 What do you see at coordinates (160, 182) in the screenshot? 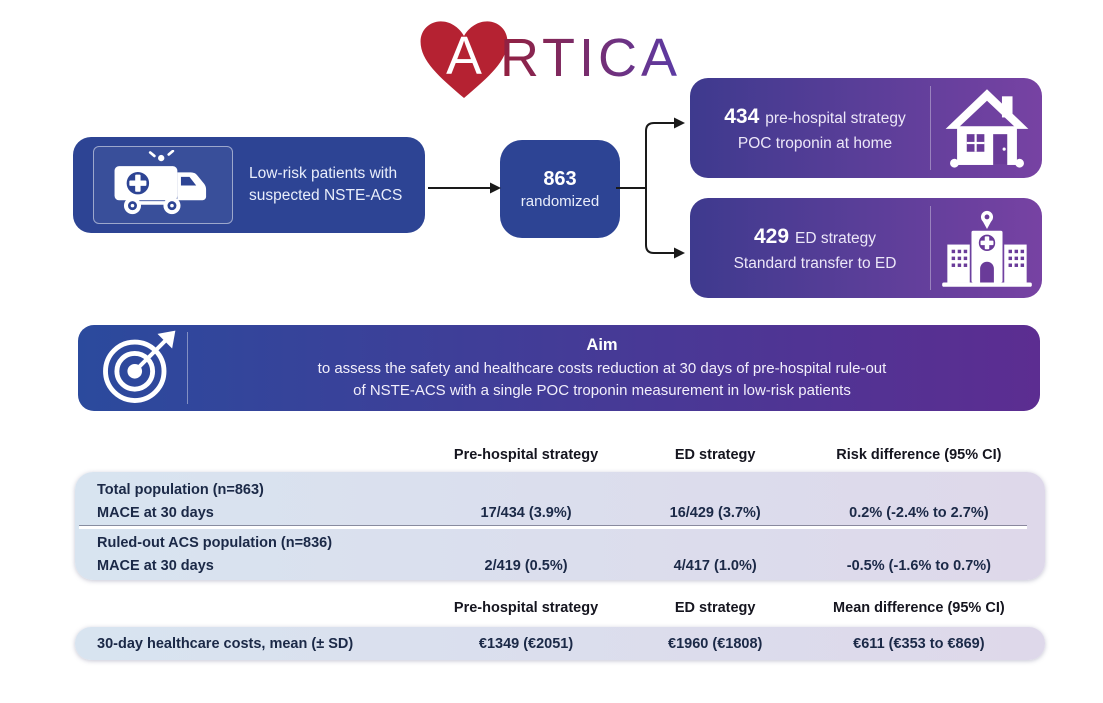
I see `ambulance-icon` at bounding box center [160, 182].